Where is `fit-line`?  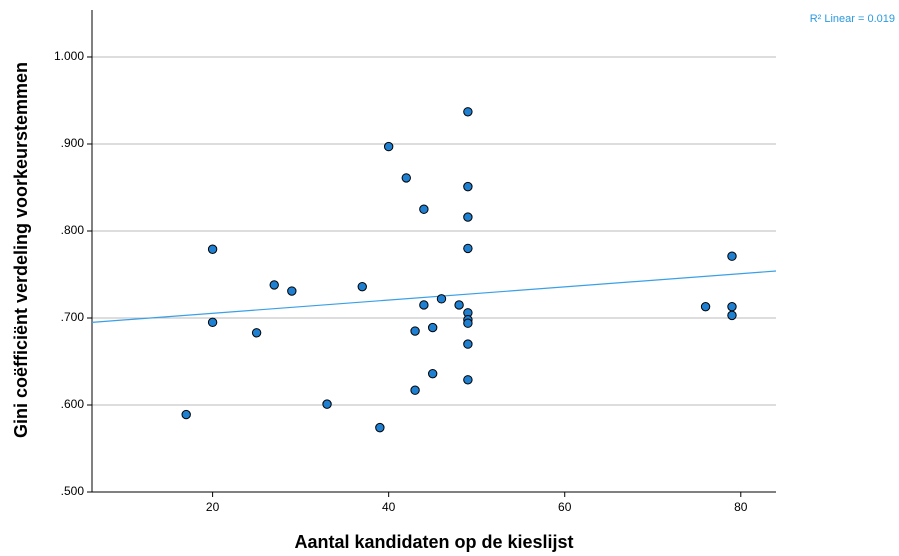 fit-line is located at coordinates (434, 296).